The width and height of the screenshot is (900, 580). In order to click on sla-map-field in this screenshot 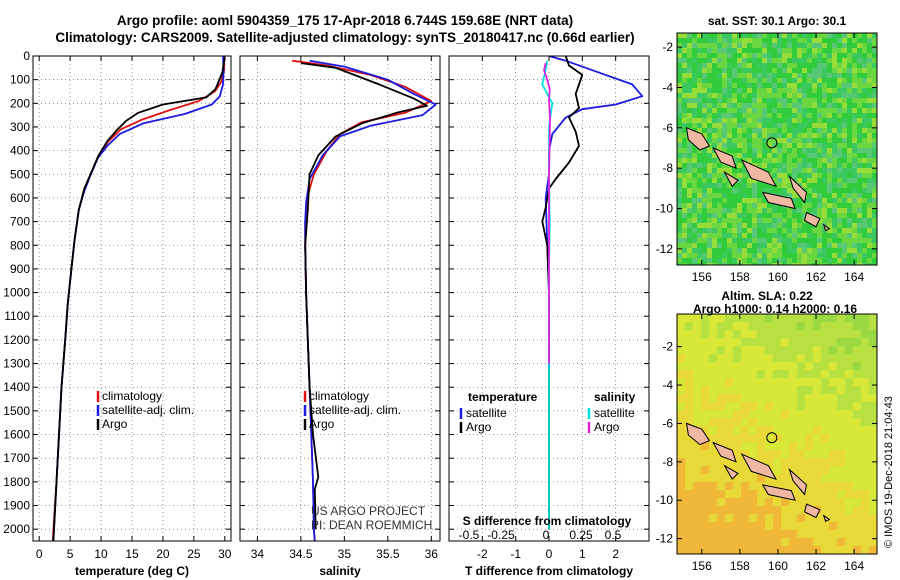, I will do `click(777, 434)`.